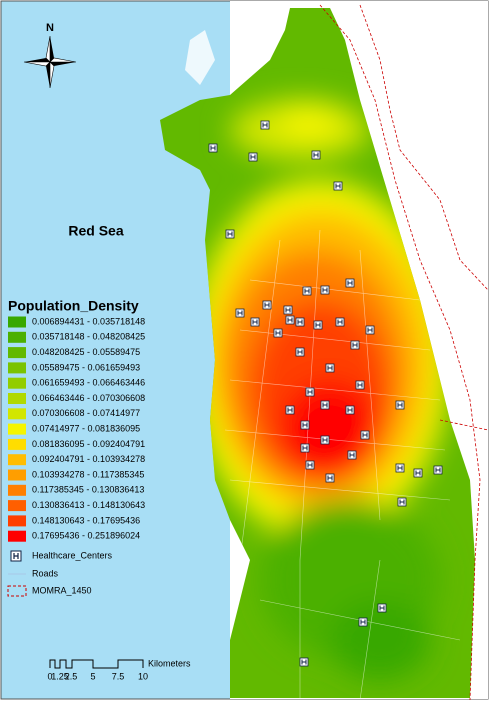 The width and height of the screenshot is (489, 705). What do you see at coordinates (17, 591) in the screenshot?
I see `boundary-symbol` at bounding box center [17, 591].